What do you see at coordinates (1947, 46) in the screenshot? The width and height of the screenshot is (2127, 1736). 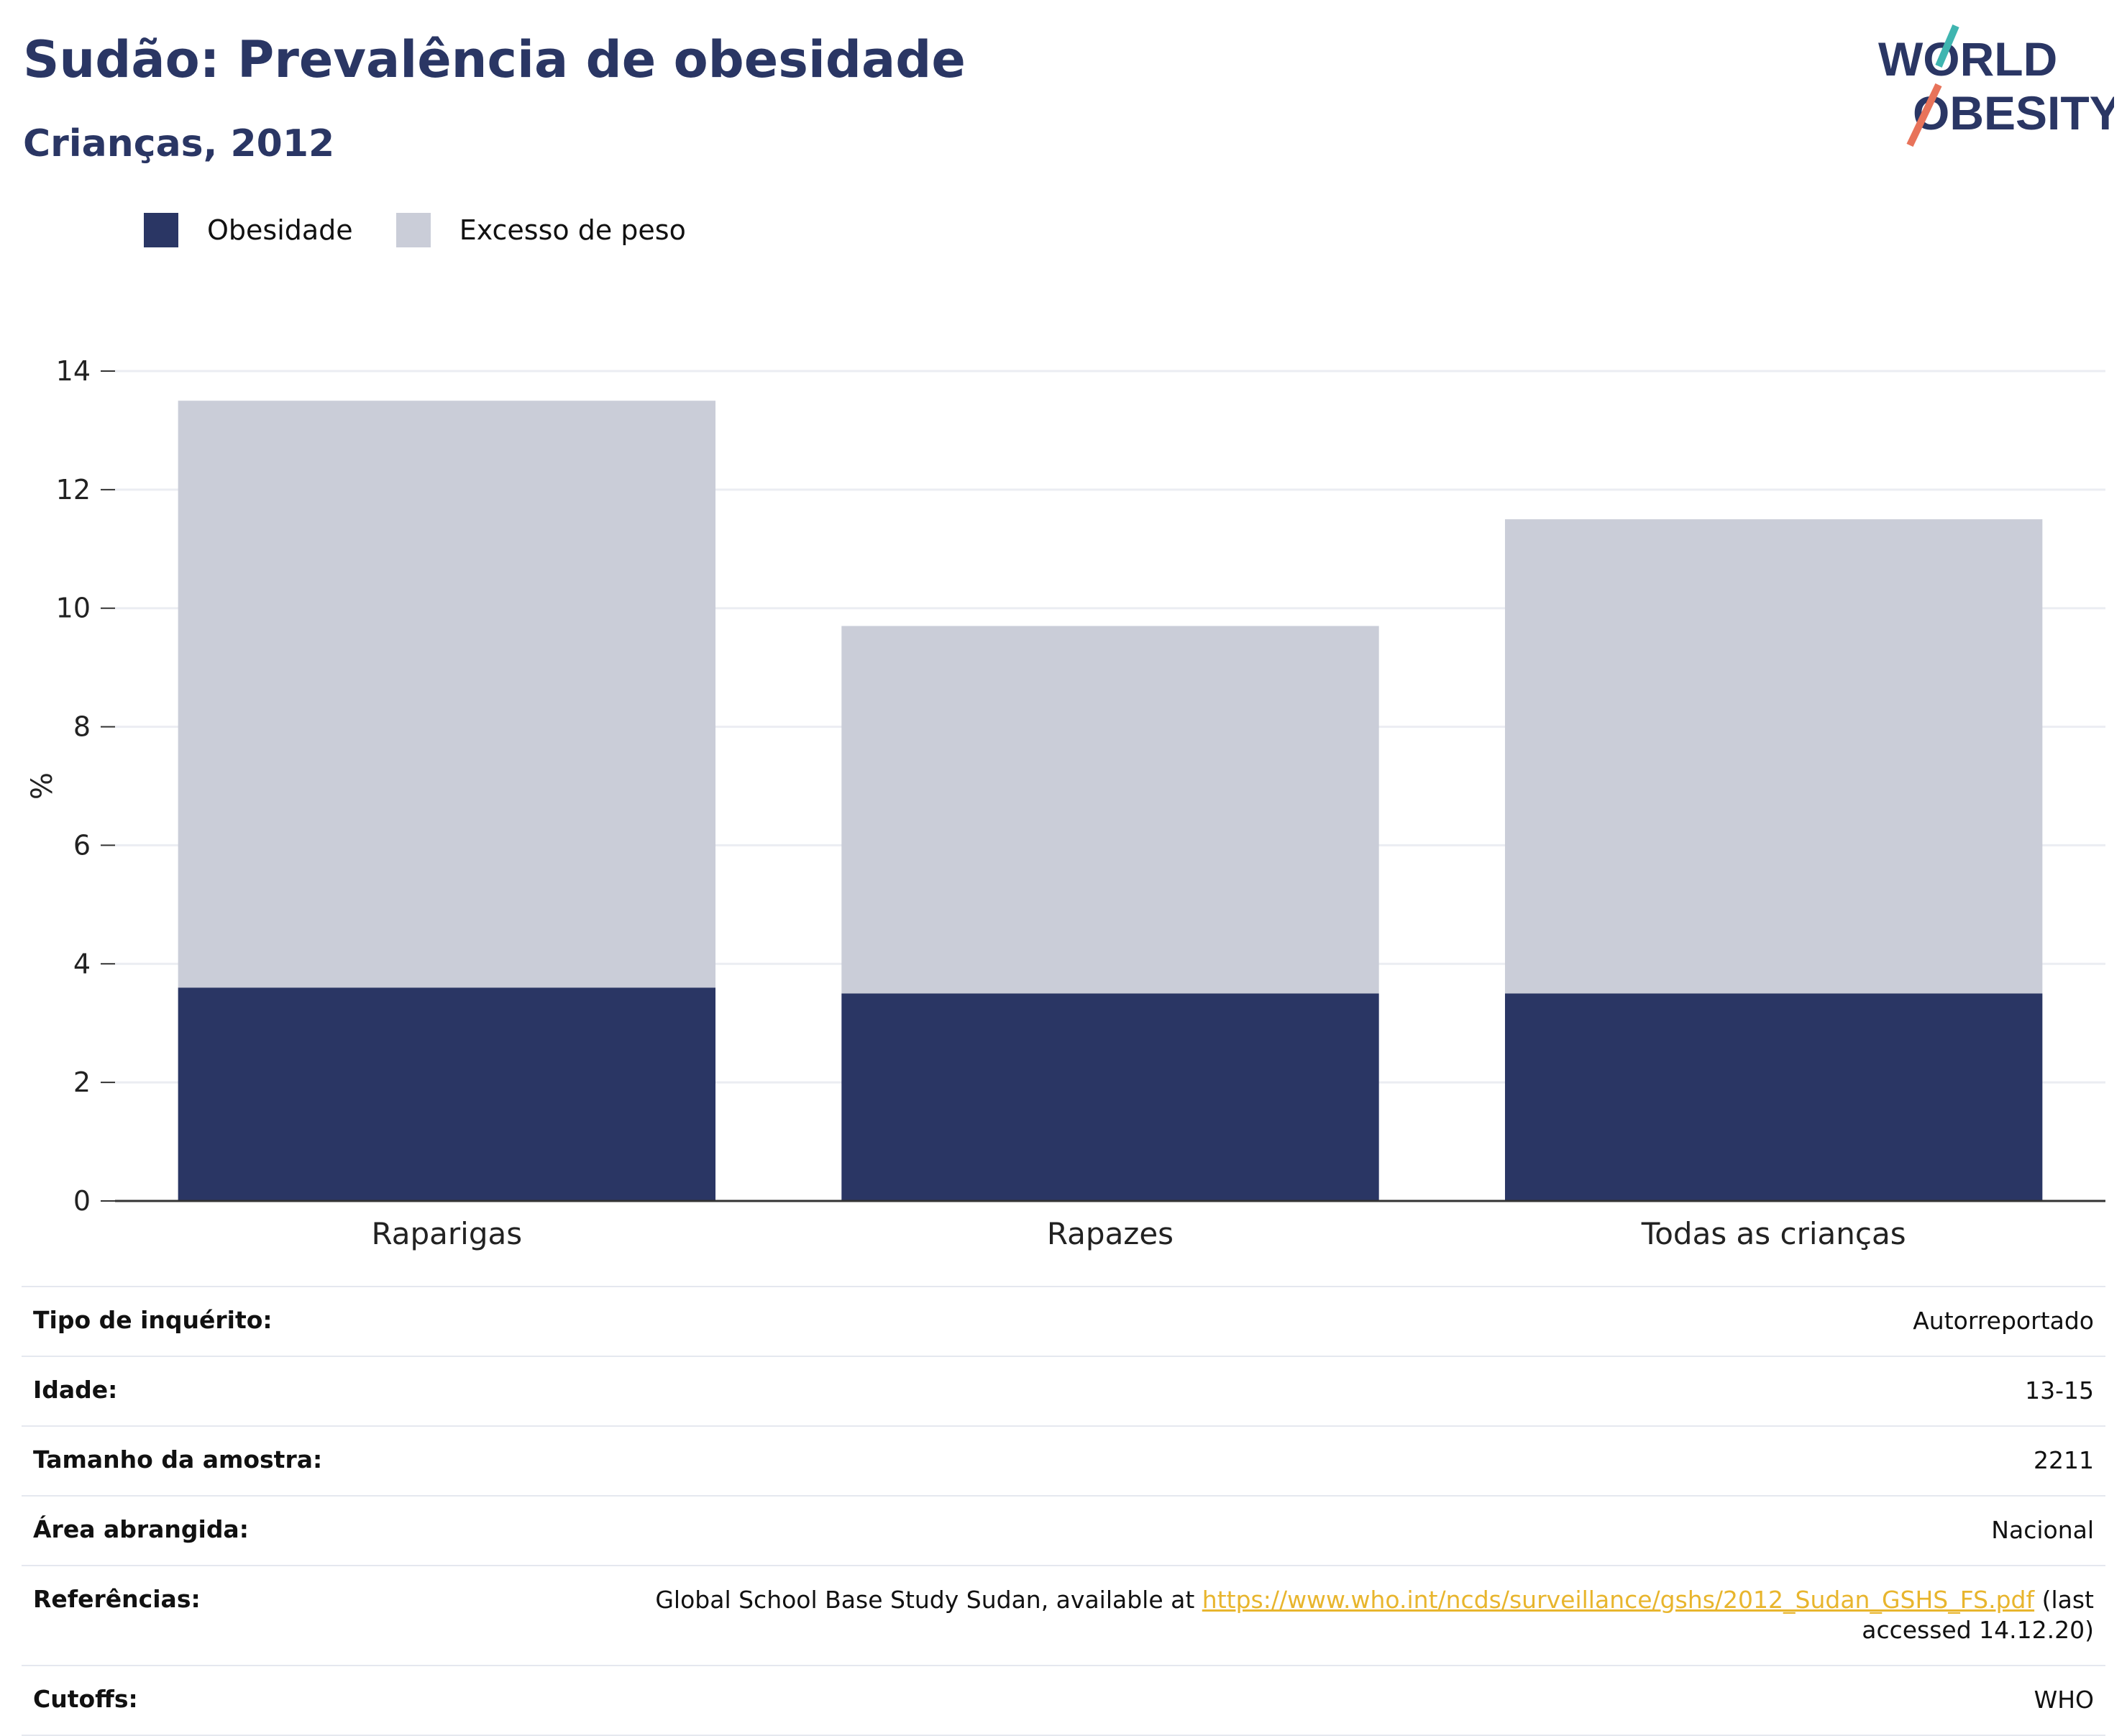 I see `logo-slash-teal` at bounding box center [1947, 46].